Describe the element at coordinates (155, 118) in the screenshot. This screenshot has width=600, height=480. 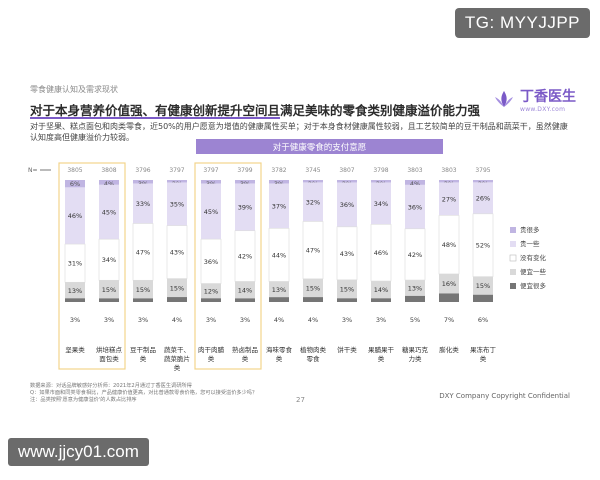
I see `title-underline` at that location.